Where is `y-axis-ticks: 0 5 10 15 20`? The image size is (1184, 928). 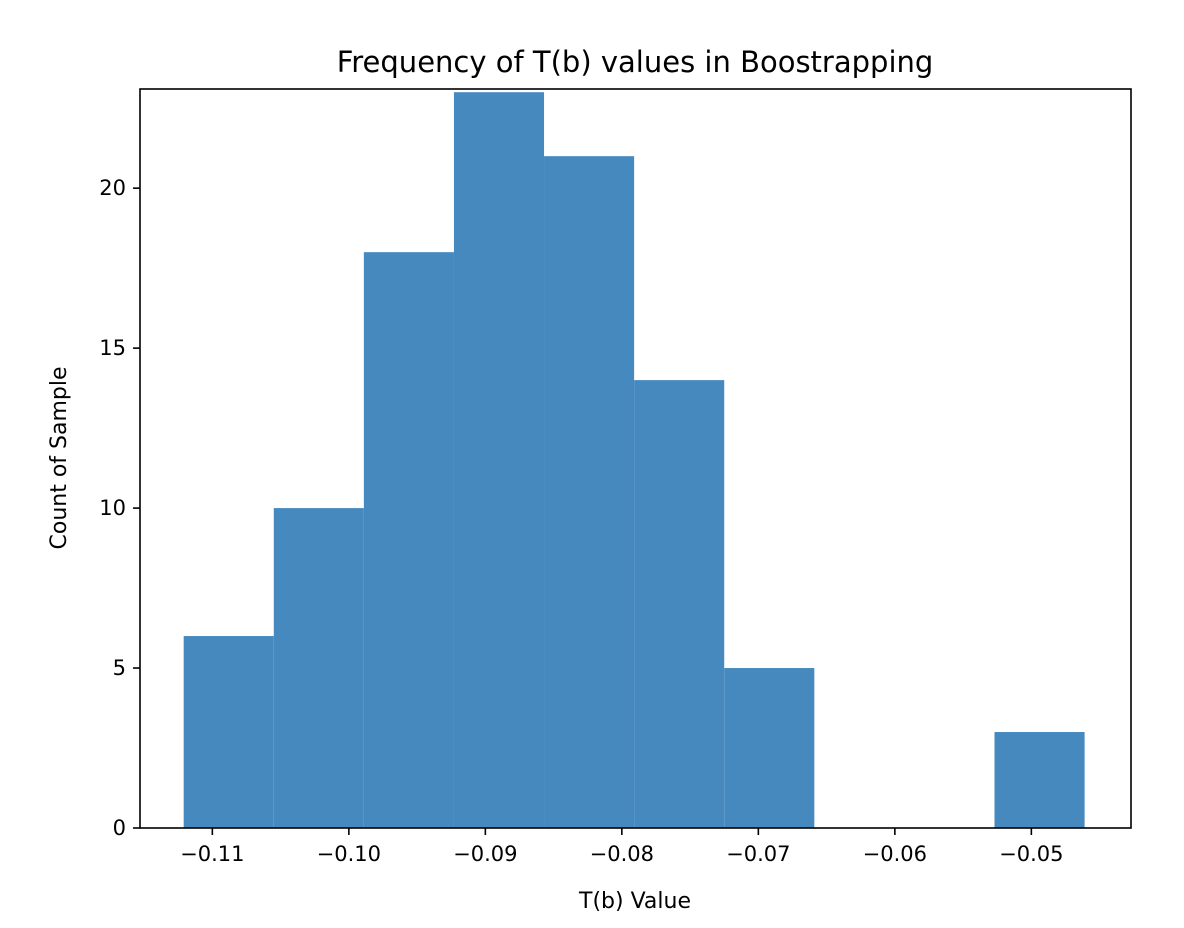 y-axis-ticks: 0 5 10 15 20 is located at coordinates (119, 508).